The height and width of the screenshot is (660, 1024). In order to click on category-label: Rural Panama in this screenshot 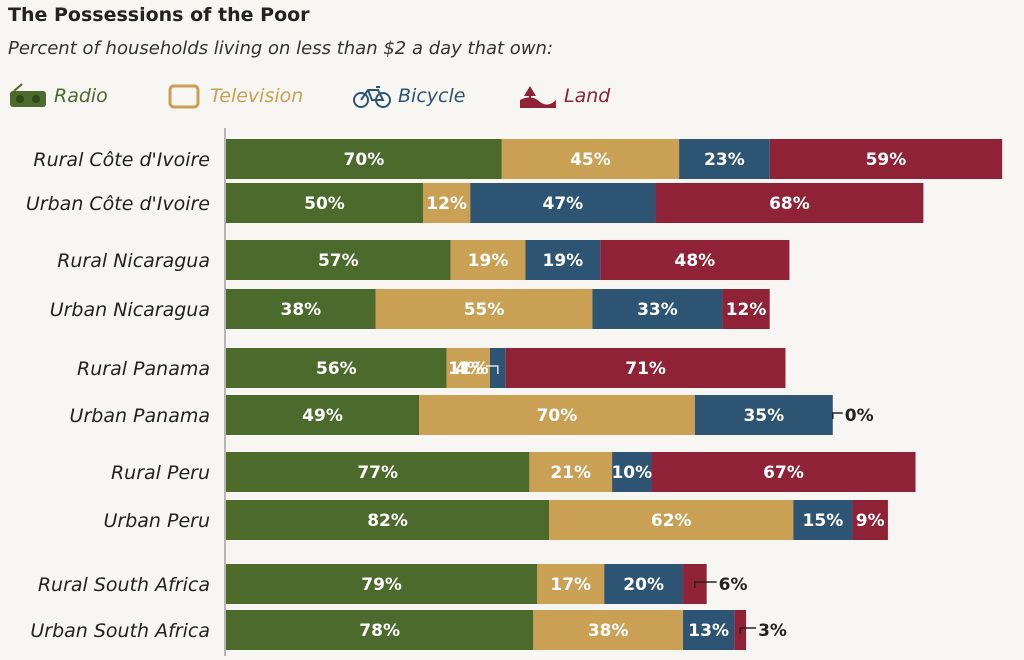, I will do `click(143, 369)`.